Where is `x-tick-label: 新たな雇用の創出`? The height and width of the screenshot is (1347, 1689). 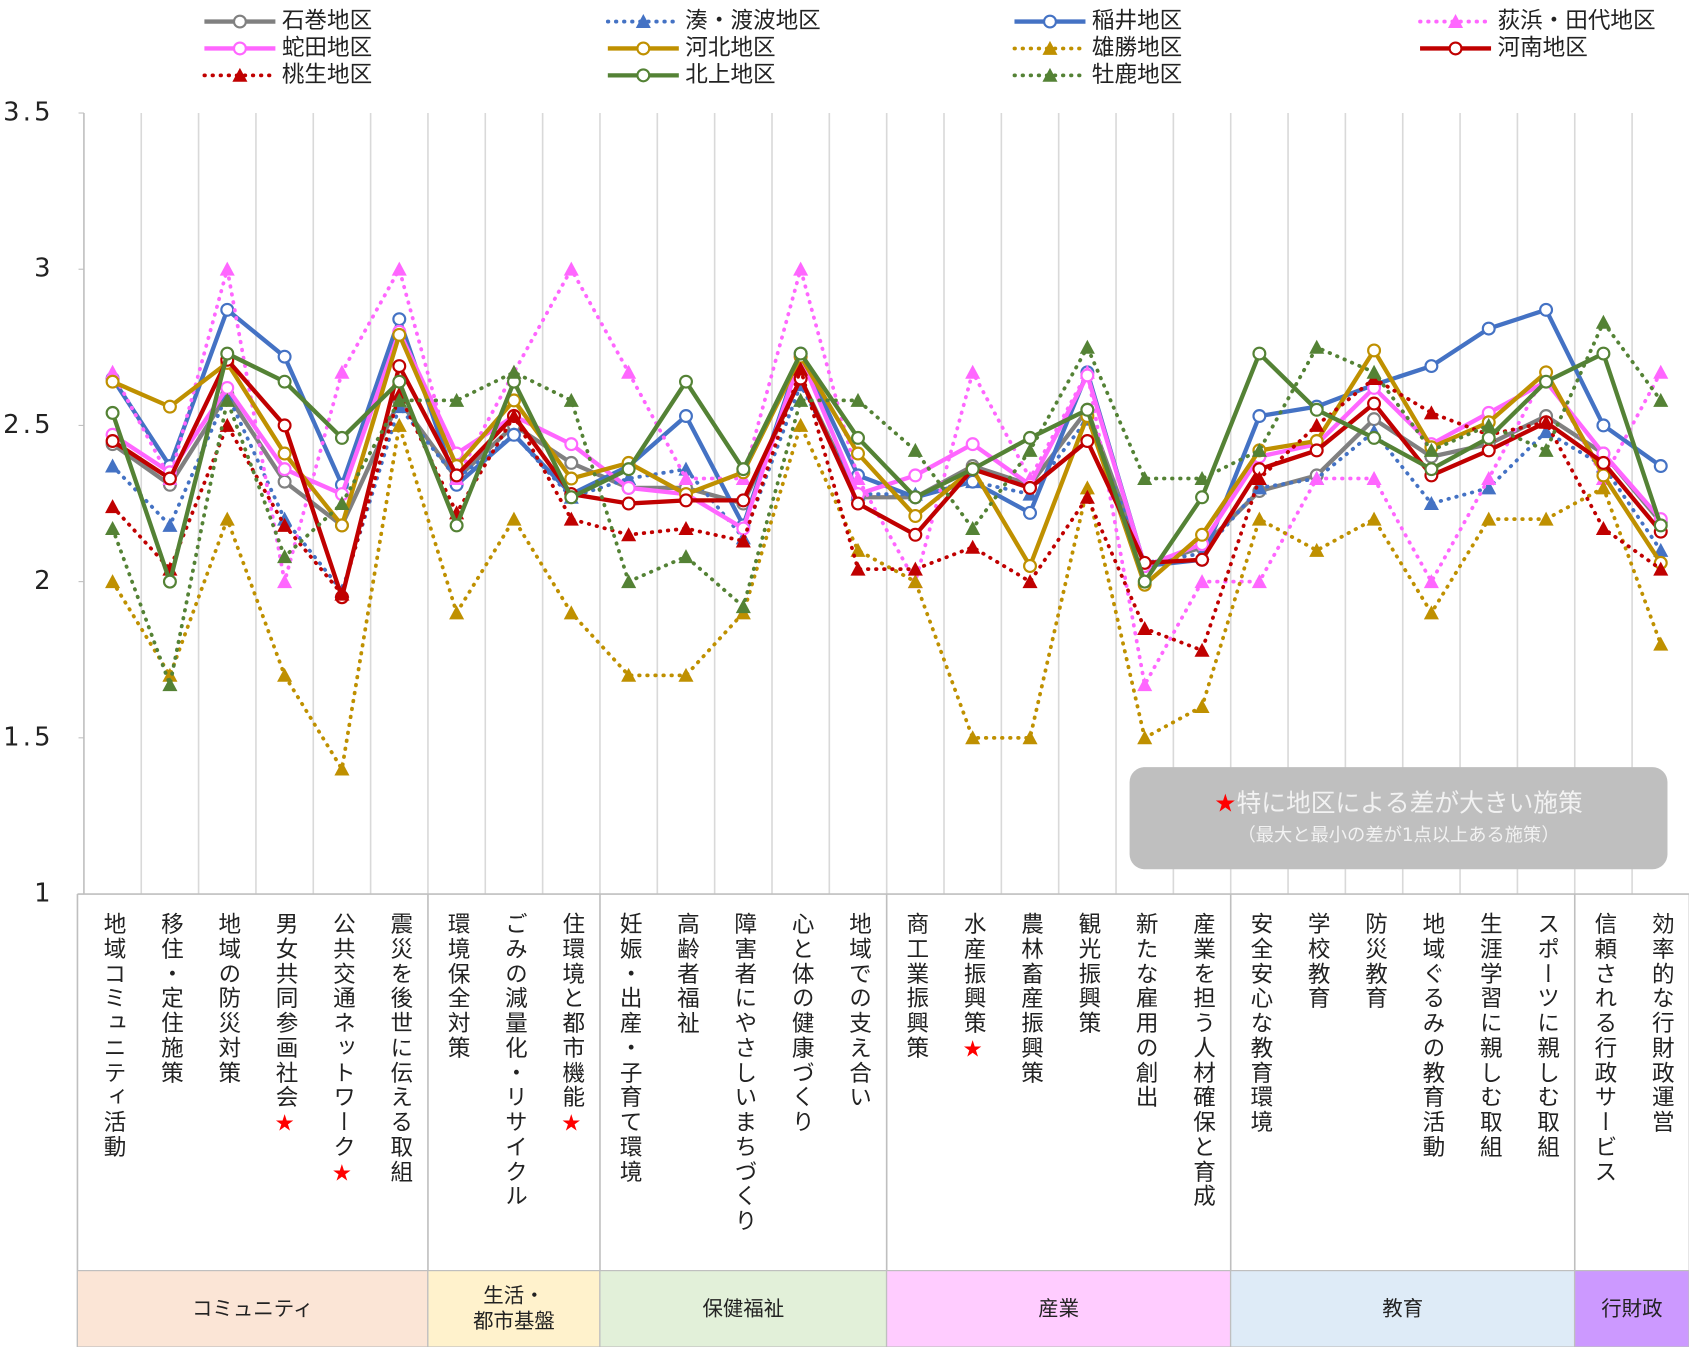
x-tick-label: 新たな雇用の創出 is located at coordinates (1145, 1011).